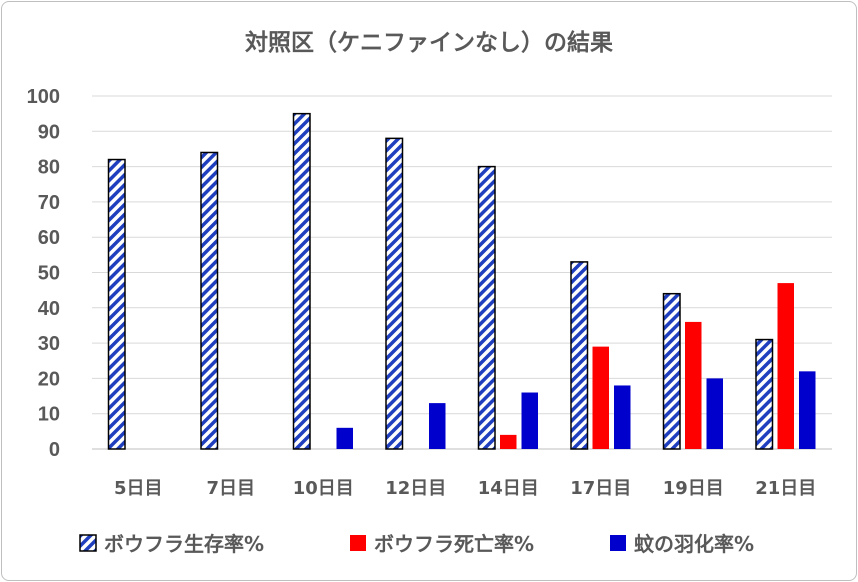  Describe the element at coordinates (579, 355) in the screenshot. I see `bar-1-17日目` at that location.